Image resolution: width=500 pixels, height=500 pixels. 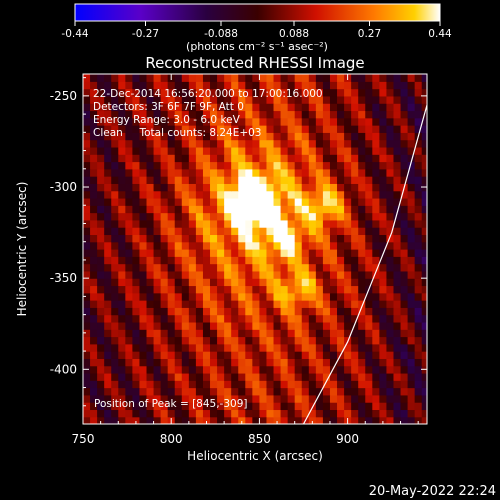 What do you see at coordinates (177, 133) in the screenshot?
I see `annotation-total-counts: Clean Total counts: 8.24E+03` at bounding box center [177, 133].